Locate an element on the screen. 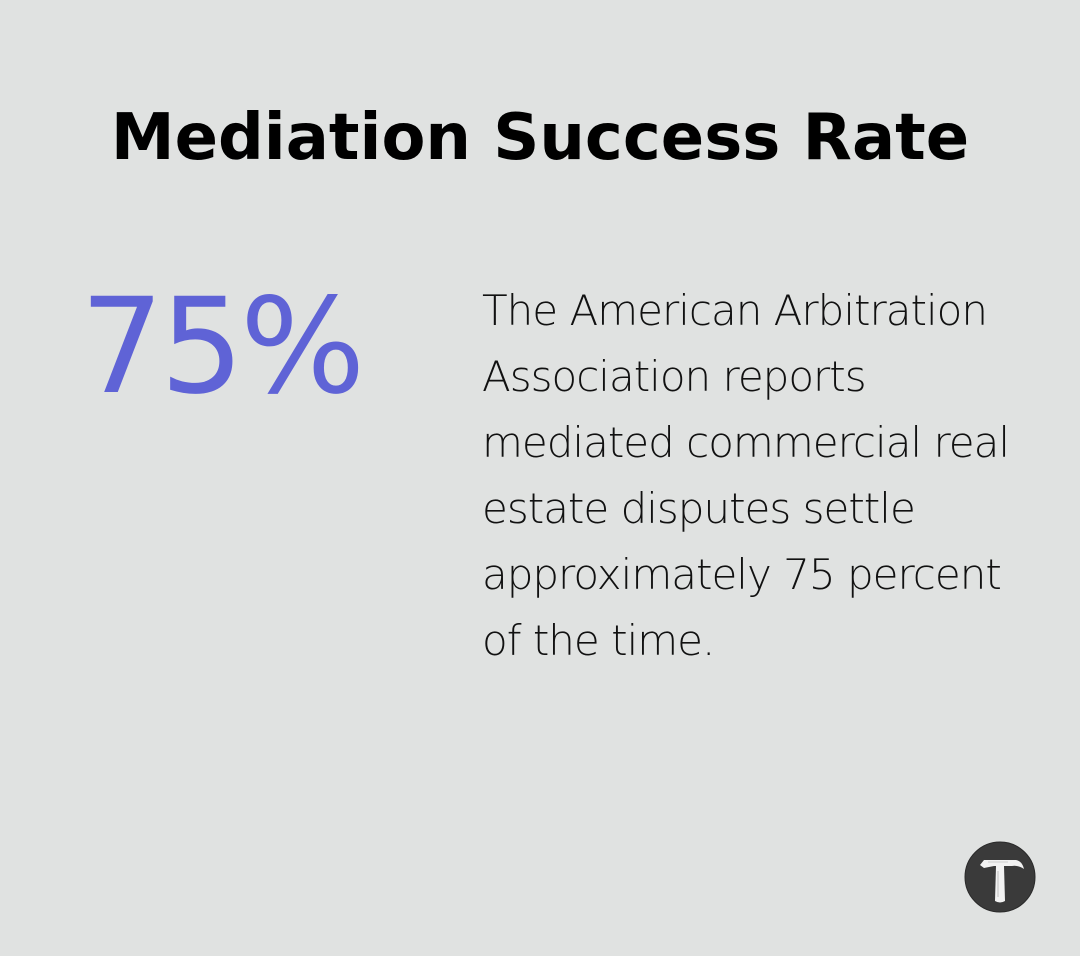 The width and height of the screenshot is (1080, 956). page-title: Mediation Success Rate is located at coordinates (540, 138).